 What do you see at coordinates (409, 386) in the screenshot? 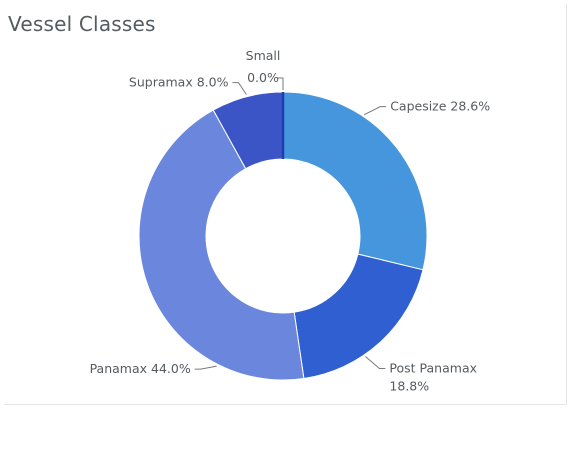
I see `label-post-panamax-value: 18.8%` at bounding box center [409, 386].